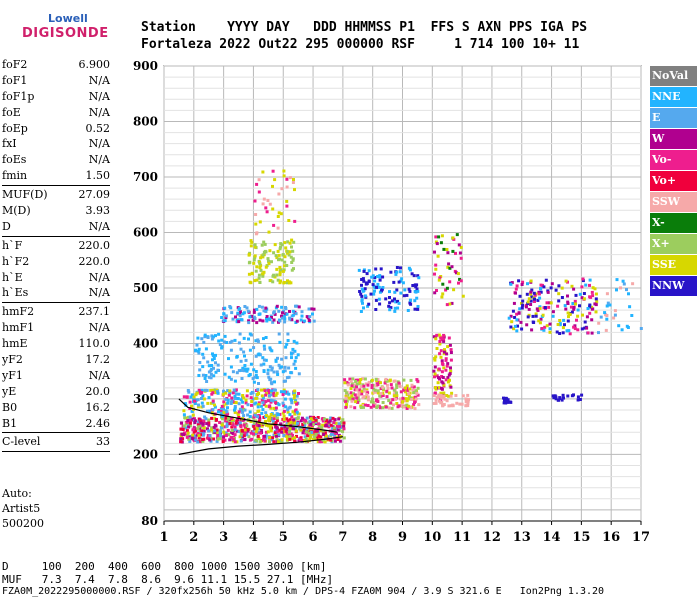  I want to click on param-value: N/A, so click(99, 144).